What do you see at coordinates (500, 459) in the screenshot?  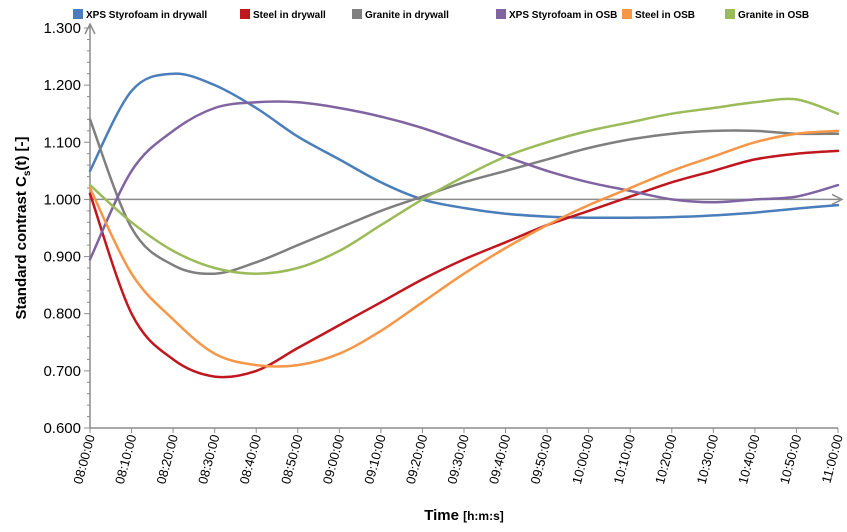 I see `x-tick-label: 09:40:00` at bounding box center [500, 459].